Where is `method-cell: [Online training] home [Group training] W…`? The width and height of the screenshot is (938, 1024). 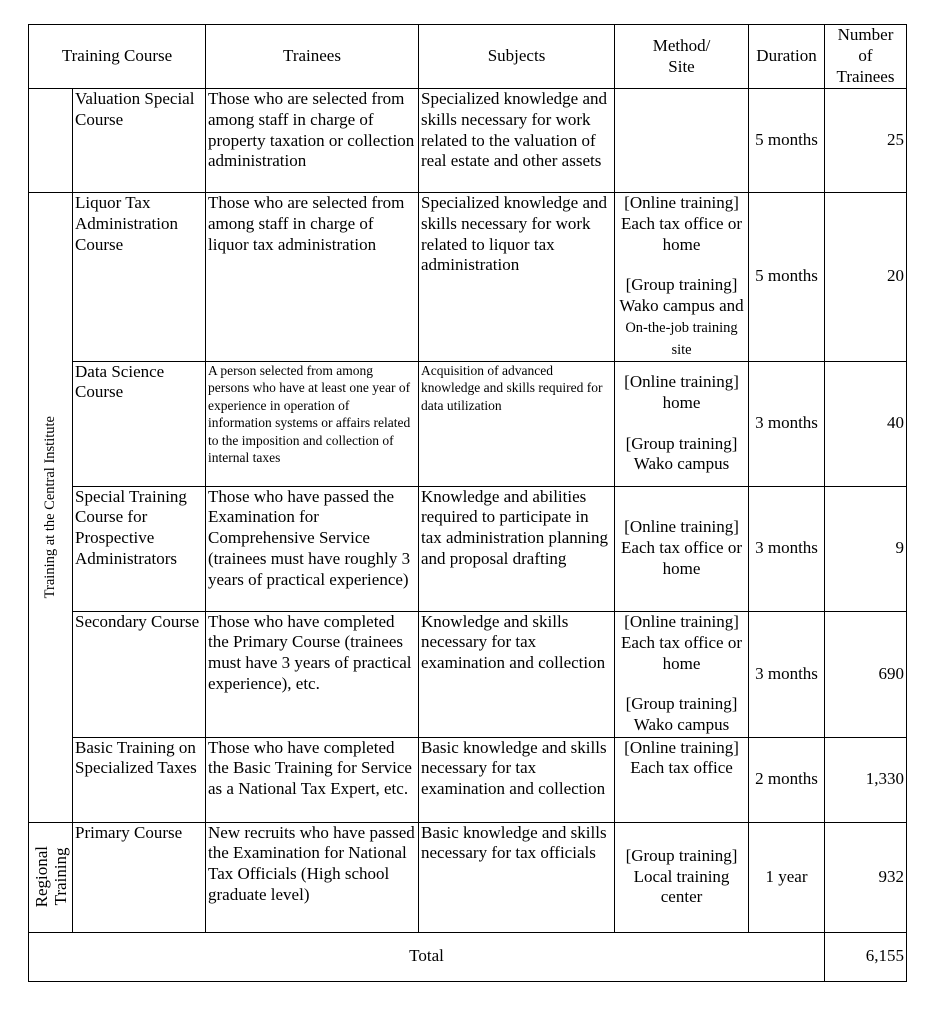
method-cell: [Online training] home [Group training] W… is located at coordinates (682, 423).